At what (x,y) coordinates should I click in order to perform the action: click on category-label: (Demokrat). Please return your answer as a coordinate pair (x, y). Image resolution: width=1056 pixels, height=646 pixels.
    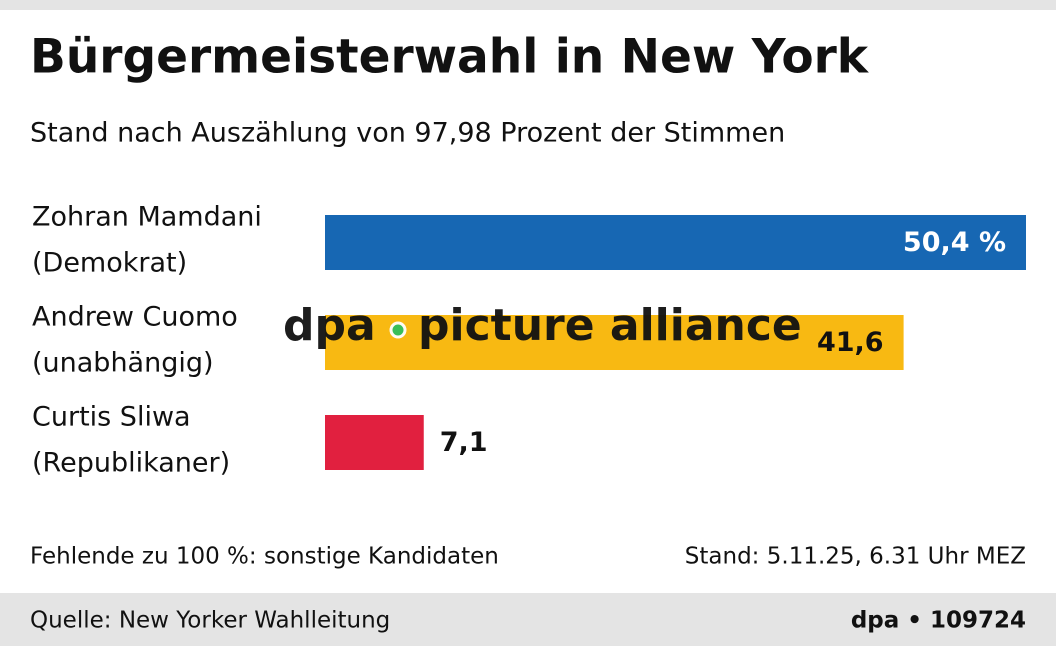
    Looking at the image, I should click on (109, 263).